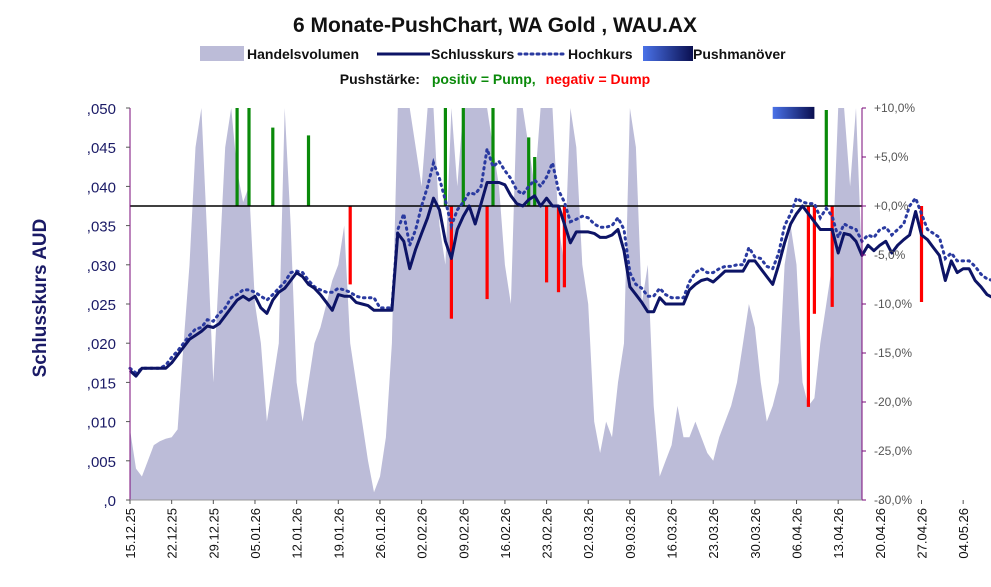  What do you see at coordinates (891, 206) in the screenshot?
I see `y2-tick-label-2: +0,0%` at bounding box center [891, 206].